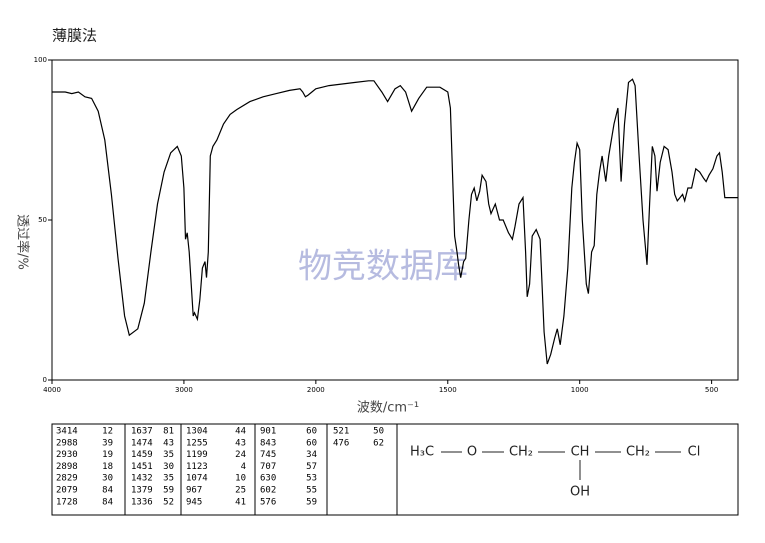 The image size is (765, 543). What do you see at coordinates (197, 467) in the screenshot?
I see `peak-wavenumber: 1123` at bounding box center [197, 467].